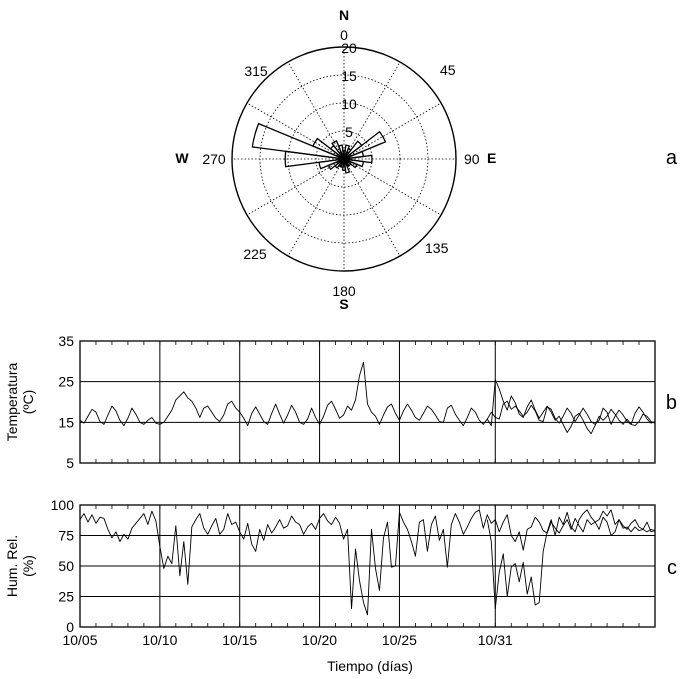 The width and height of the screenshot is (684, 679). What do you see at coordinates (437, 248) in the screenshot?
I see `angle-tick-label: 135` at bounding box center [437, 248].